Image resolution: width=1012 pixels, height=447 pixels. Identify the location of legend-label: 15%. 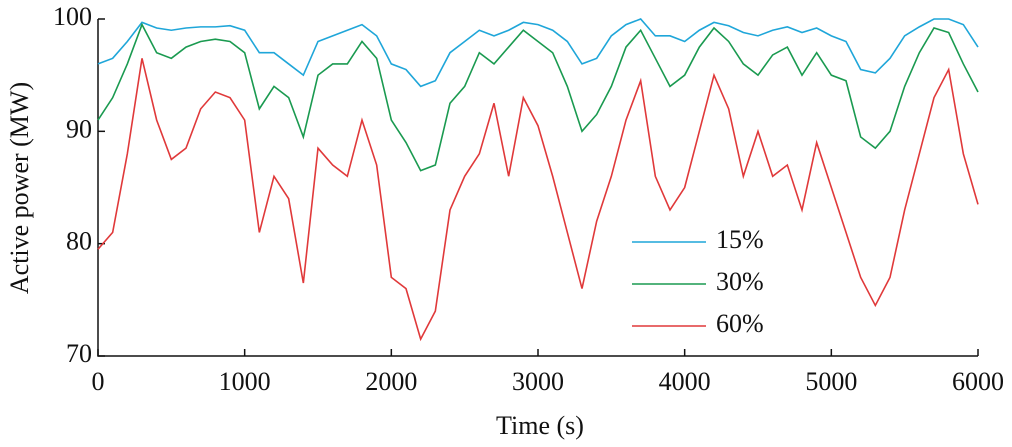
(740, 239).